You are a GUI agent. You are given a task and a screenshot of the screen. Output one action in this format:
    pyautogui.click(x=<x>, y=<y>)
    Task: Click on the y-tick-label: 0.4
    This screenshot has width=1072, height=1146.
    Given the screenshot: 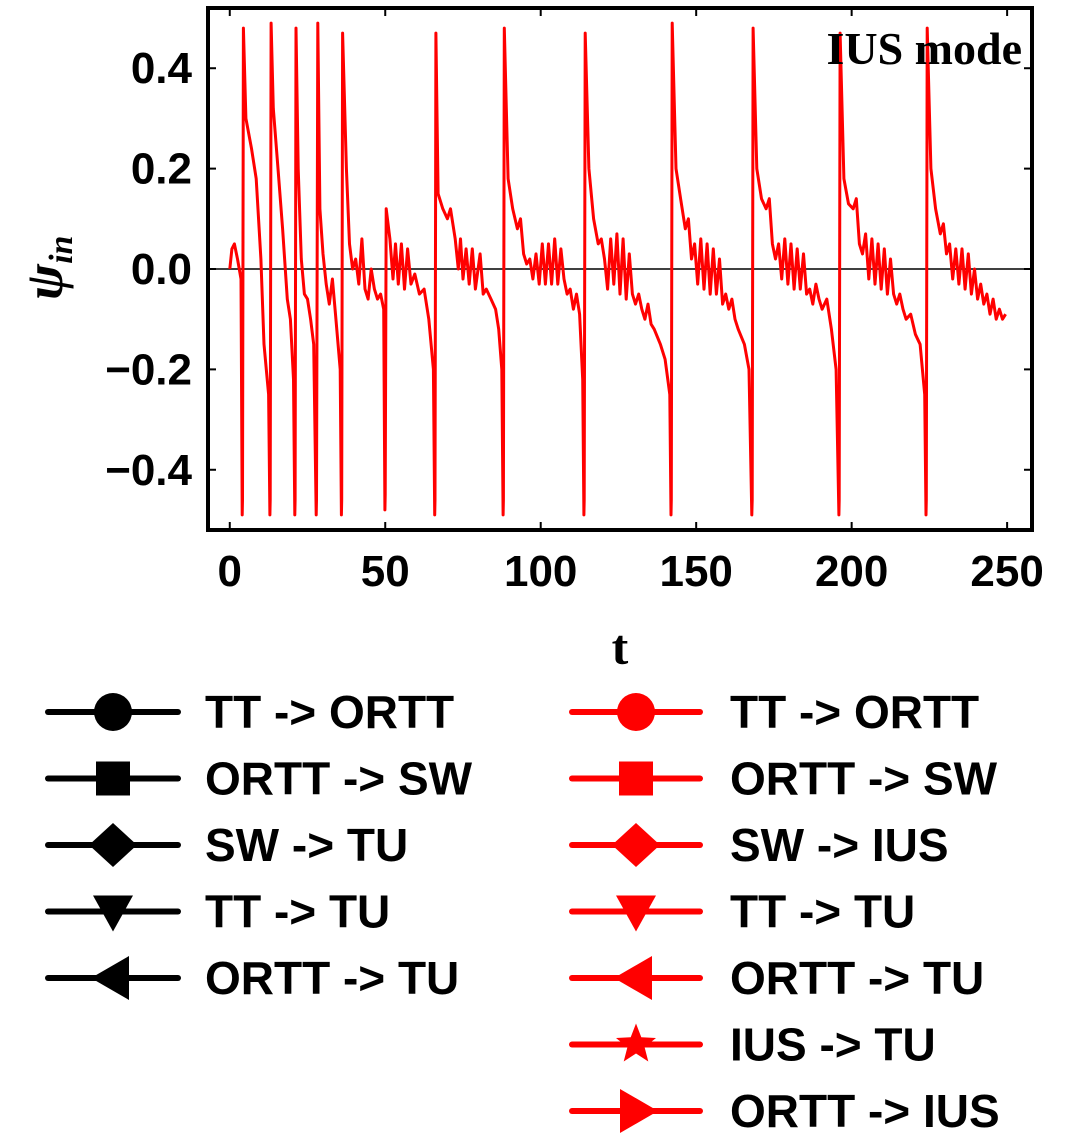 What is the action you would take?
    pyautogui.click(x=162, y=68)
    